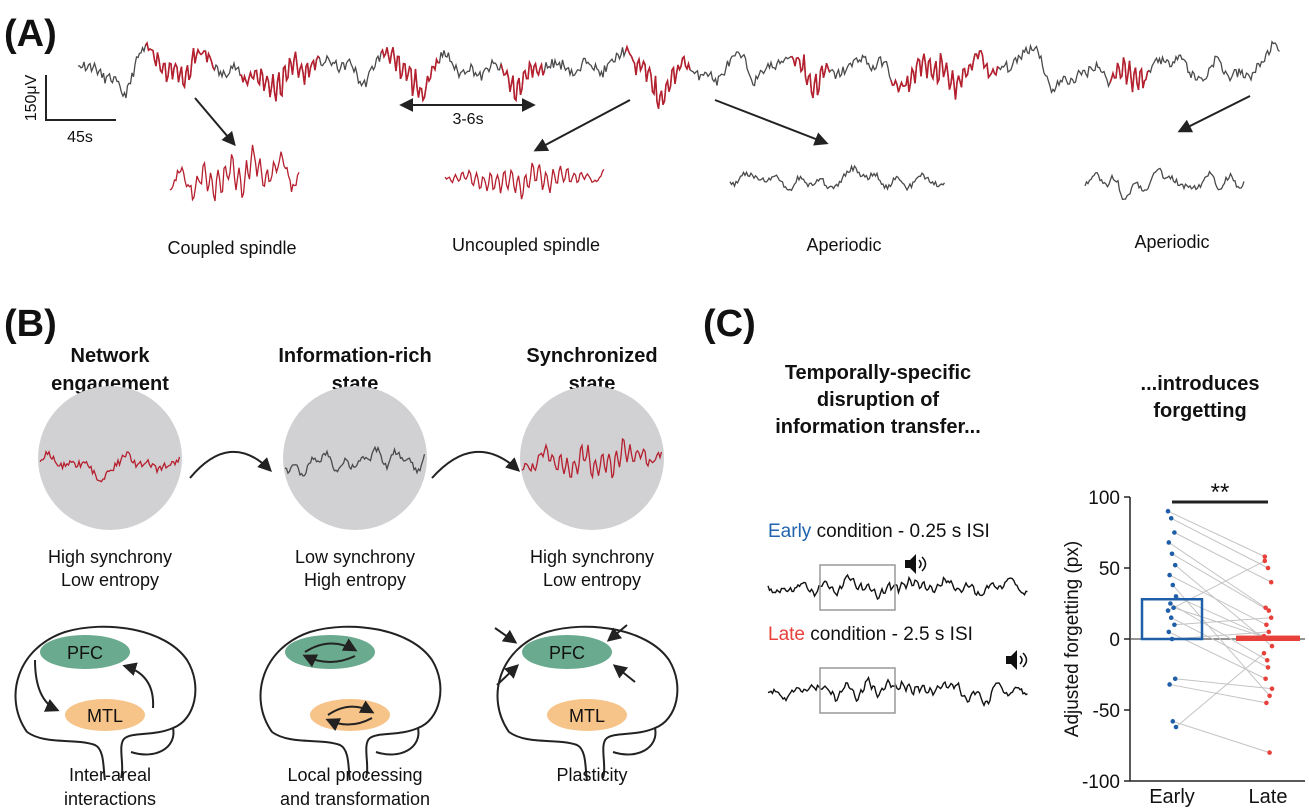  I want to click on state-title: Synchronized, so click(591, 356).